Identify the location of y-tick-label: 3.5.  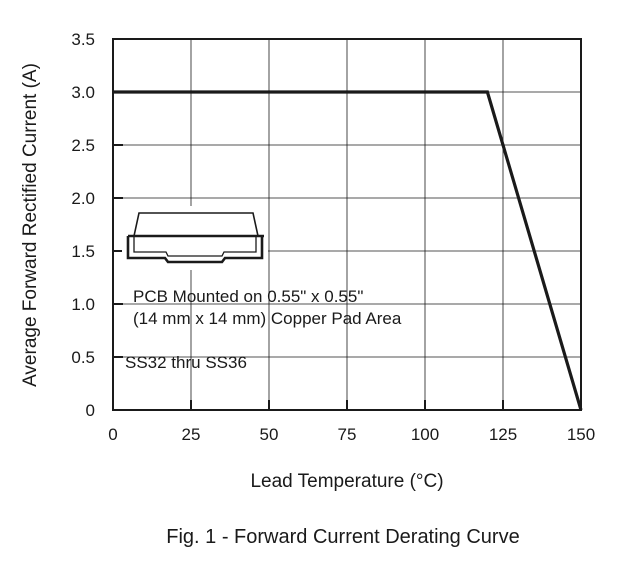
(83, 39).